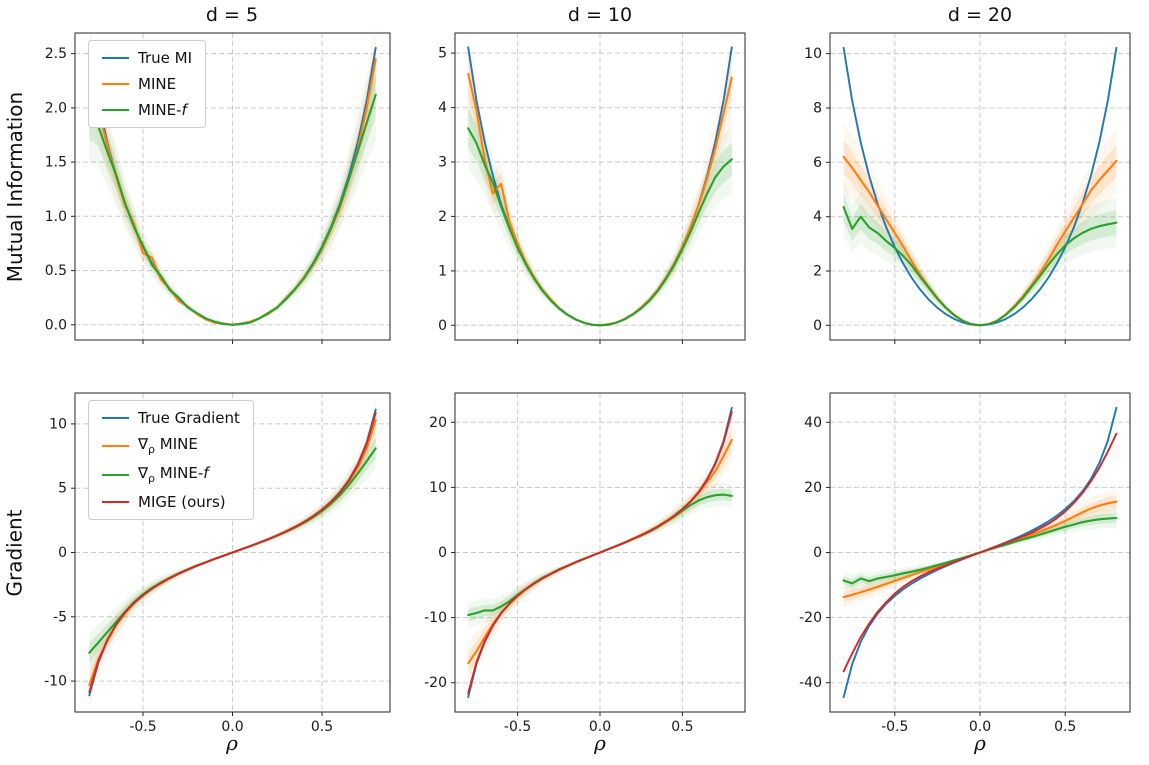 This screenshot has height=765, width=1149. Describe the element at coordinates (56, 54) in the screenshot. I see `svg-text: 2.5` at that location.